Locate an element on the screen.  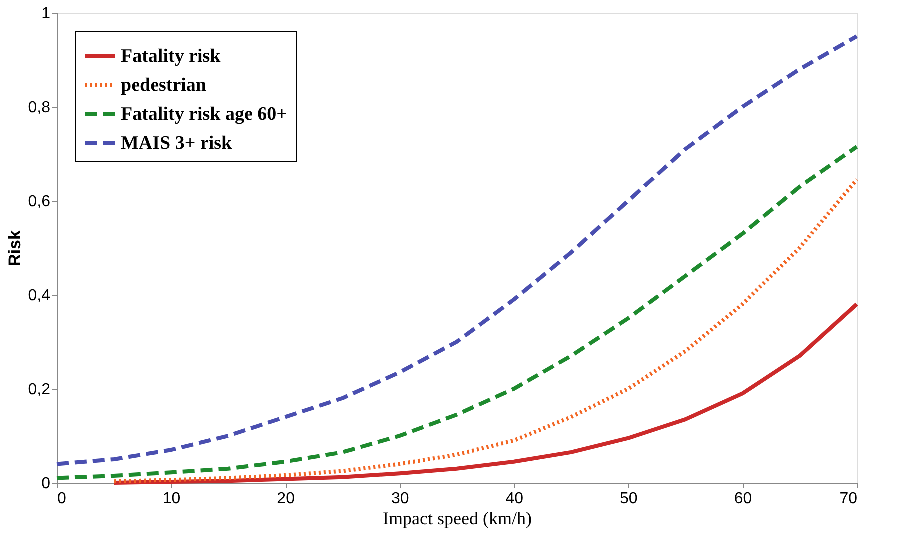
x-tick-label: 50 is located at coordinates (629, 499).